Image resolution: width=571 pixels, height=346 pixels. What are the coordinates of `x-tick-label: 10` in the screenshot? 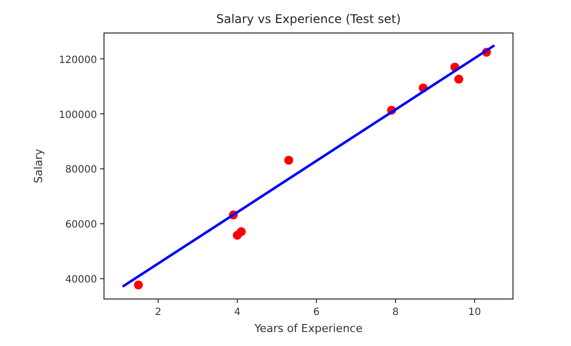 It's located at (474, 312).